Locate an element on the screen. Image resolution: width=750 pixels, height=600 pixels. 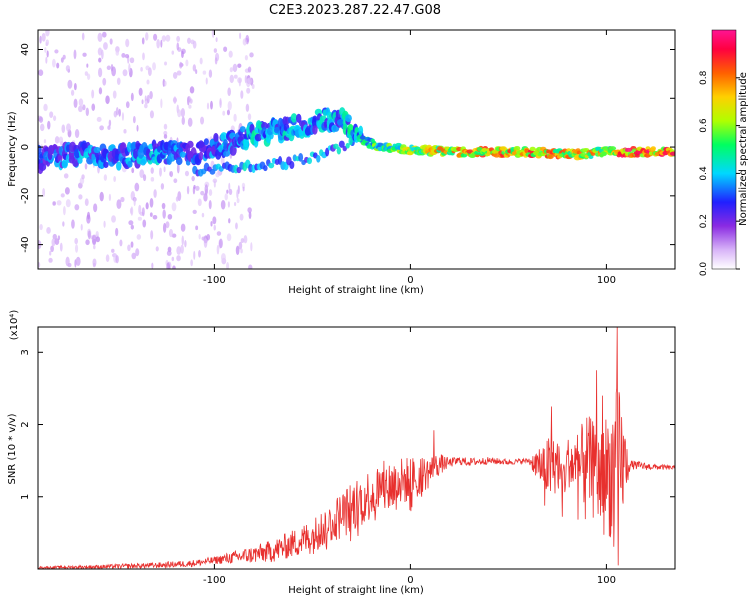
y-tick-label: 1 is located at coordinates (25, 497).